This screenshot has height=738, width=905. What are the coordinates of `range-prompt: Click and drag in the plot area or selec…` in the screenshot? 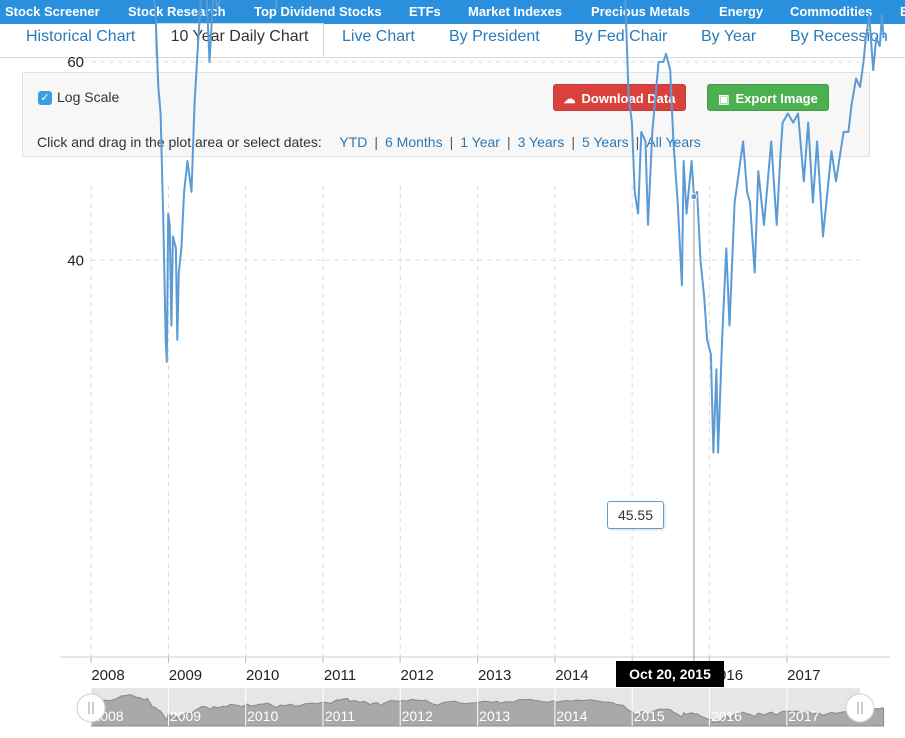 It's located at (179, 142).